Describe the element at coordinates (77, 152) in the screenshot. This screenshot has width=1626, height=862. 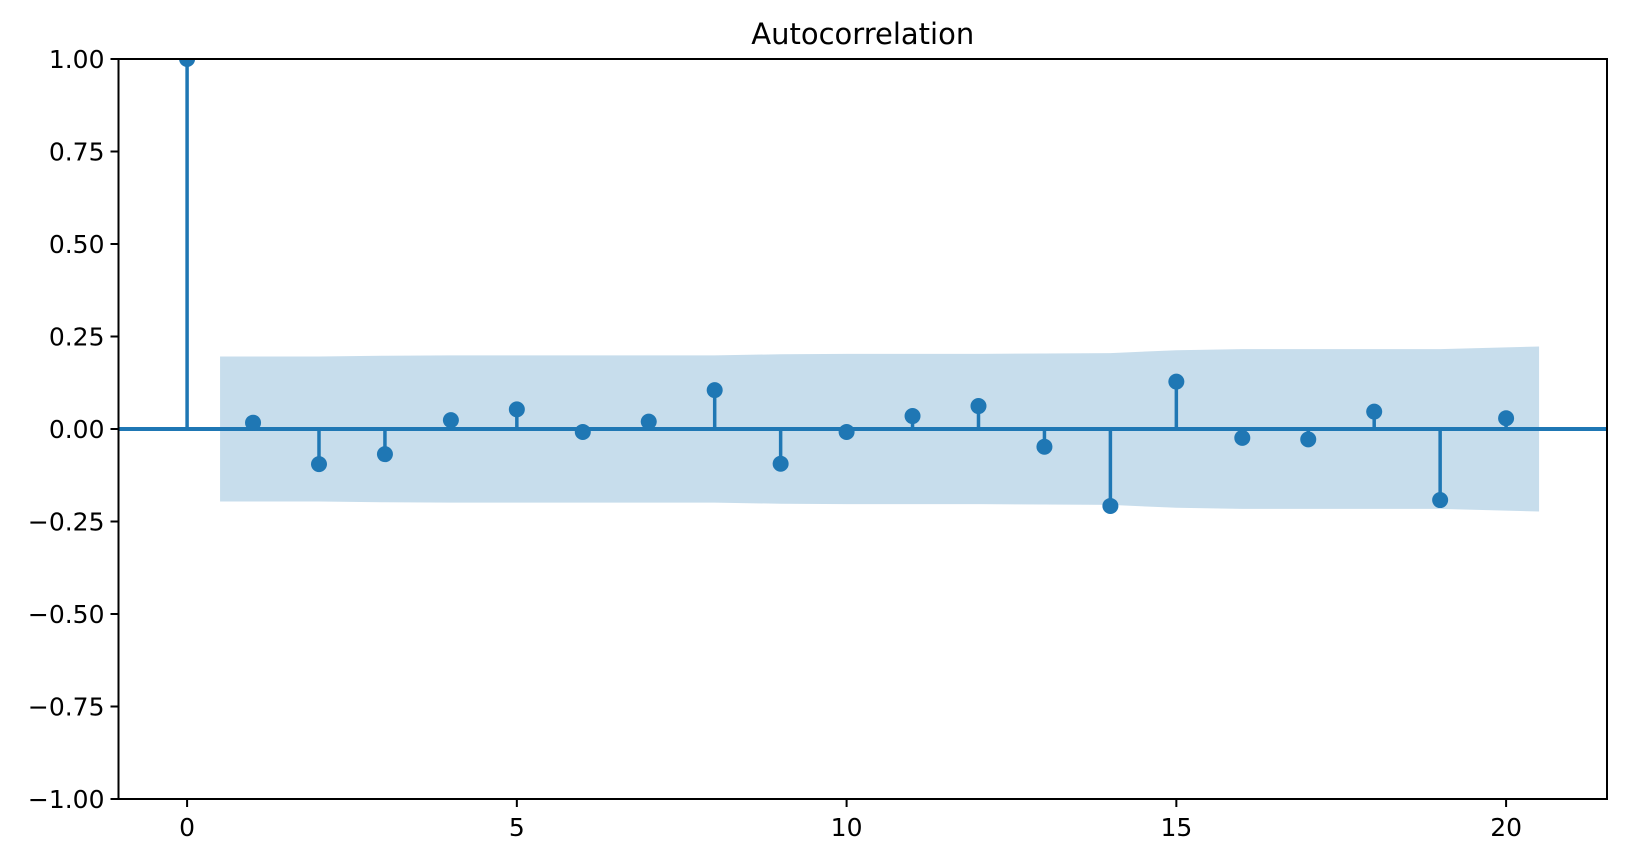
I see `y-tick-label: 0.75` at that location.